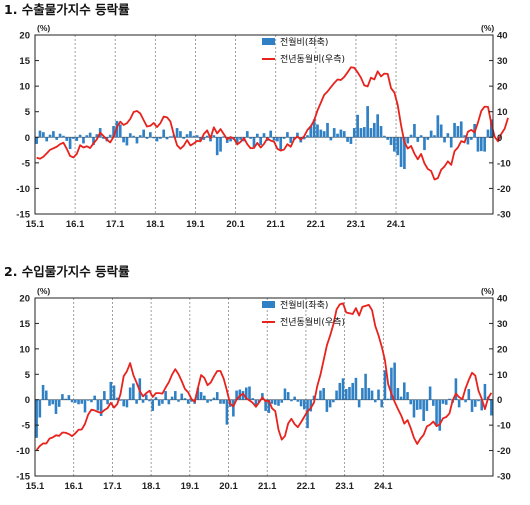 The height and width of the screenshot is (505, 530). I want to click on left-tick-label: 20, so click(24, 36).